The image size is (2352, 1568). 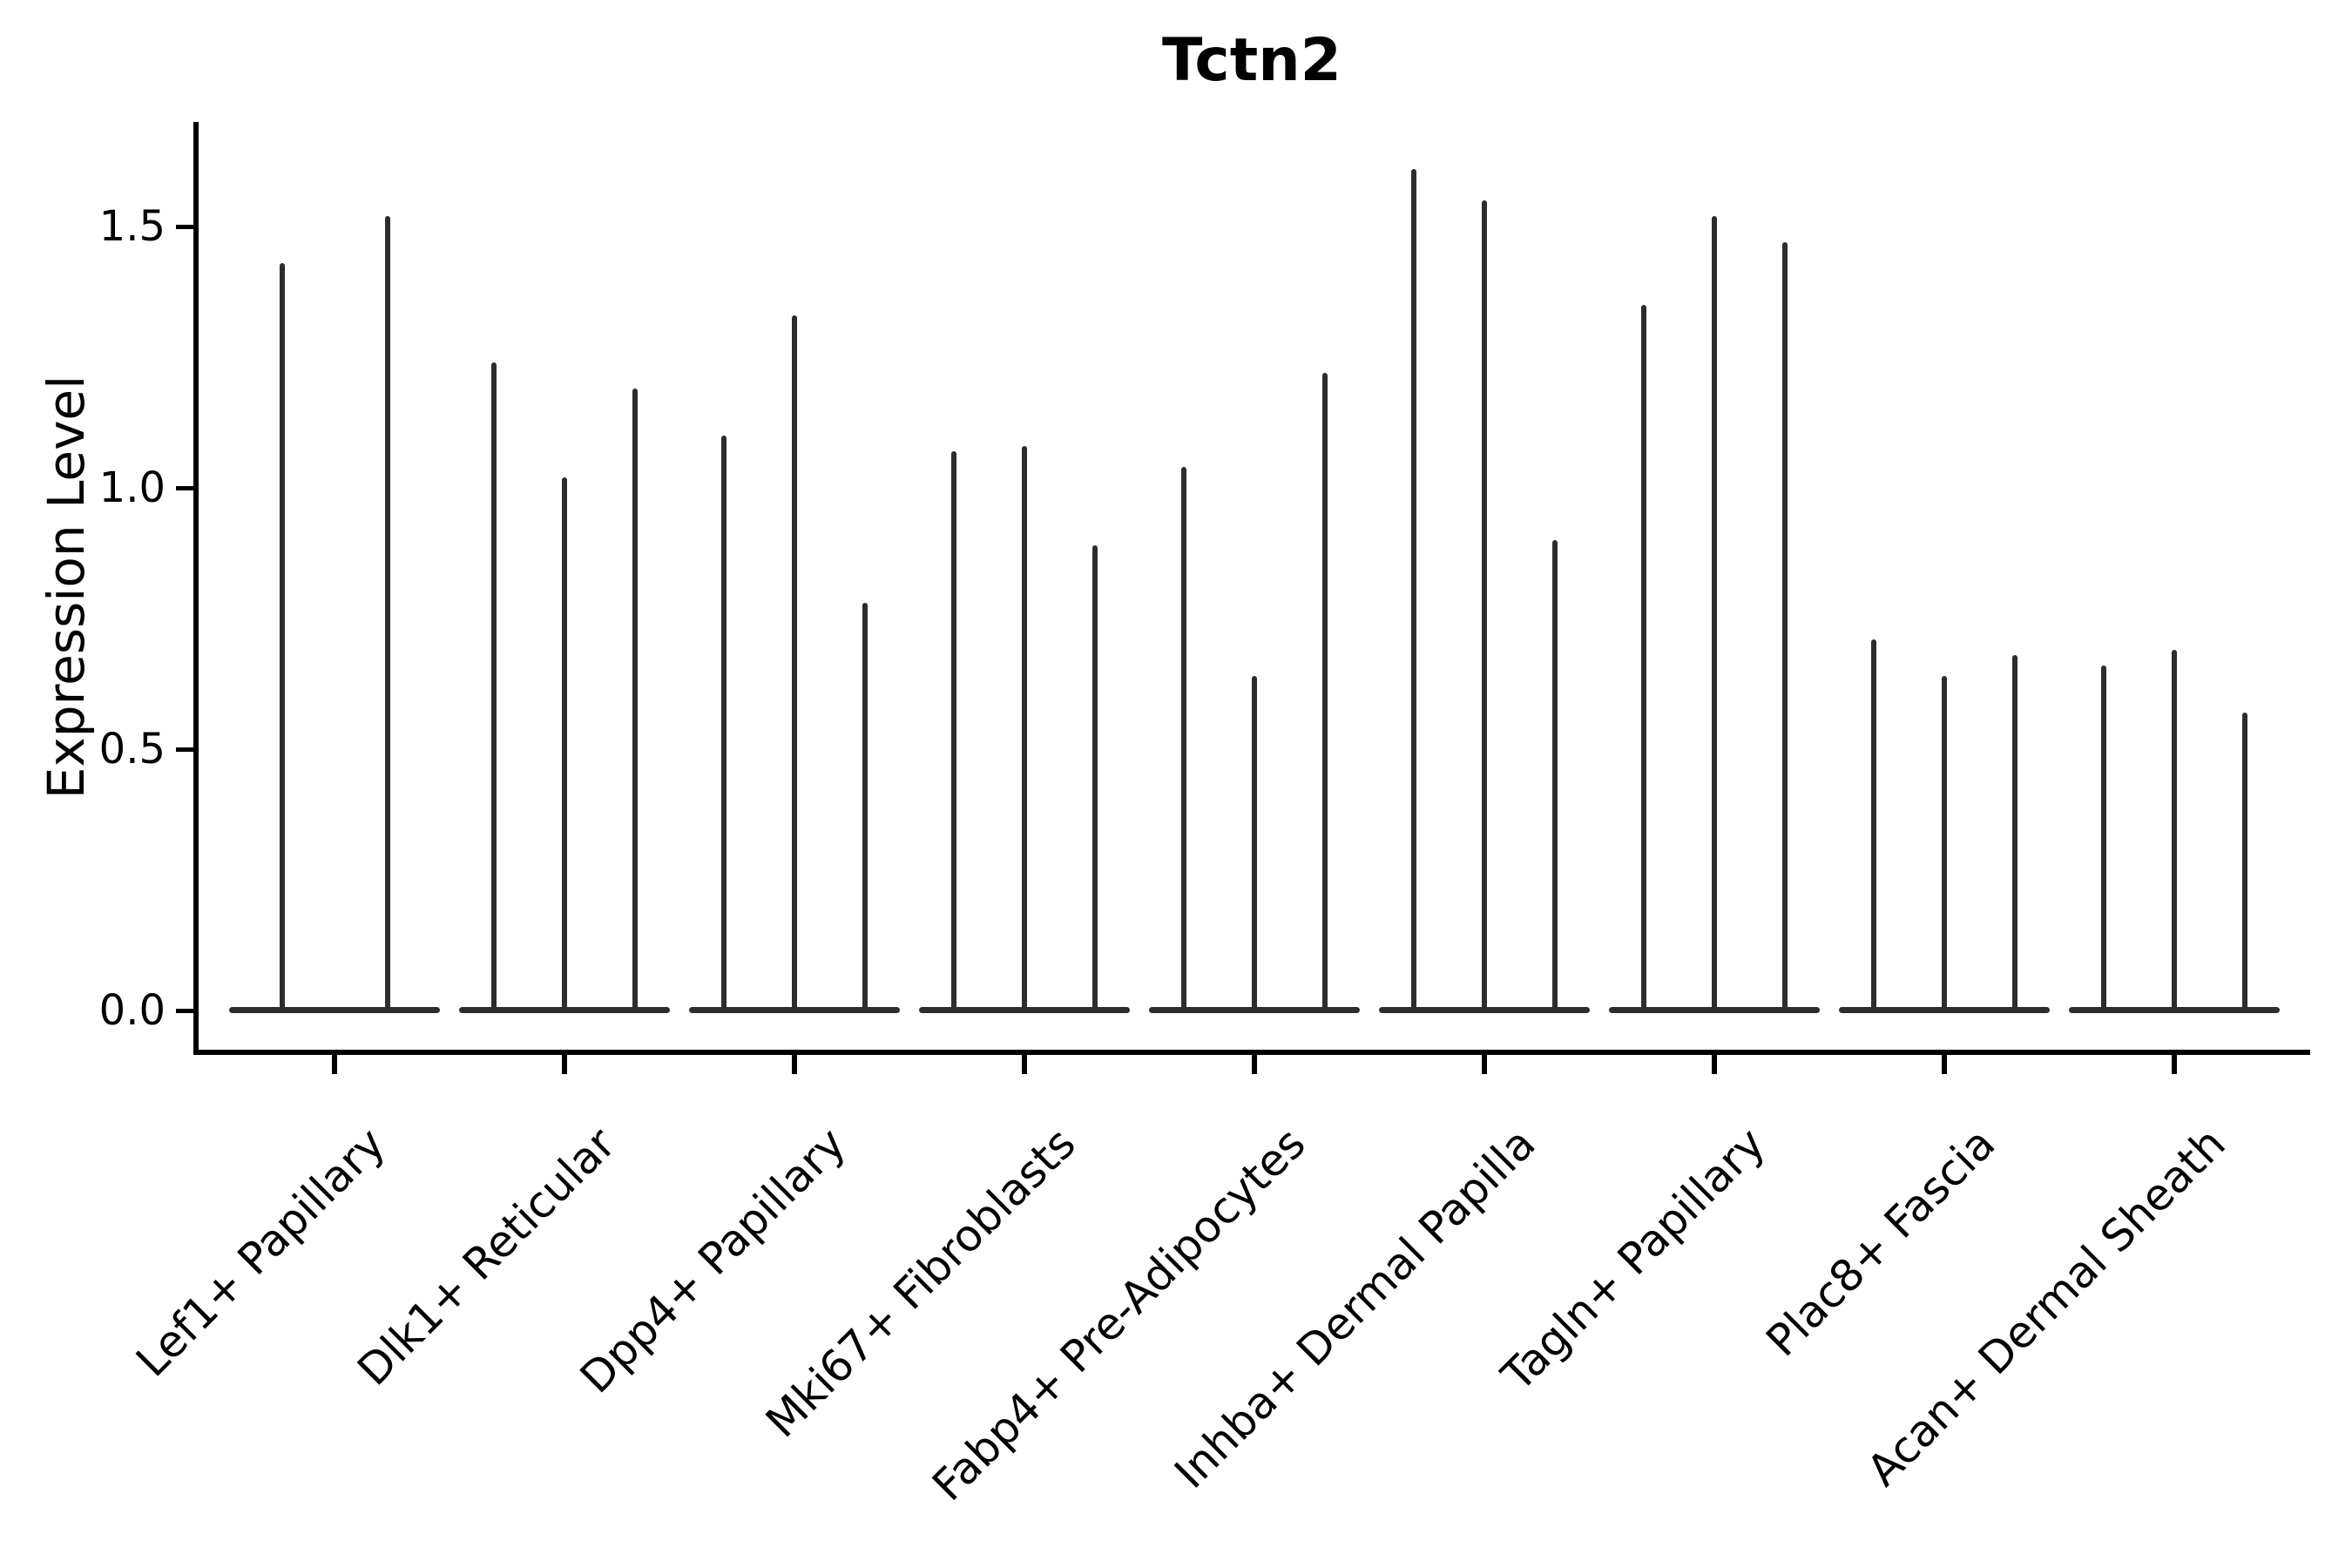 What do you see at coordinates (1252, 61) in the screenshot?
I see `chart-title: Tctn2` at bounding box center [1252, 61].